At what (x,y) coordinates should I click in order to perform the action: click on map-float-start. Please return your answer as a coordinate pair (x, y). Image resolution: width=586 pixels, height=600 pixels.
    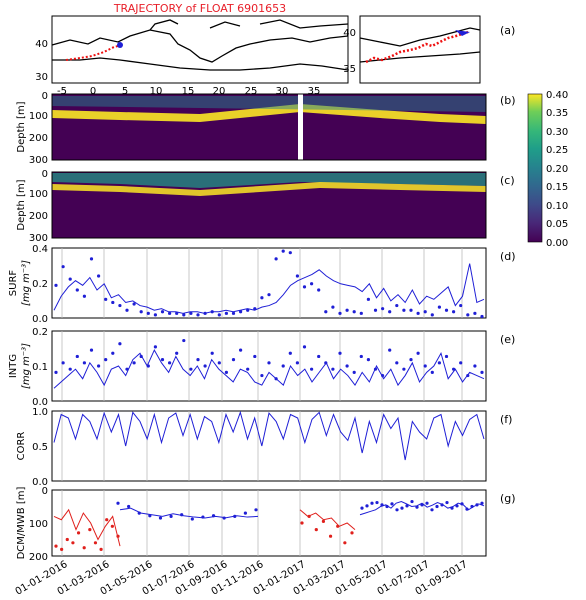
    Looking at the image, I should click on (120, 45).